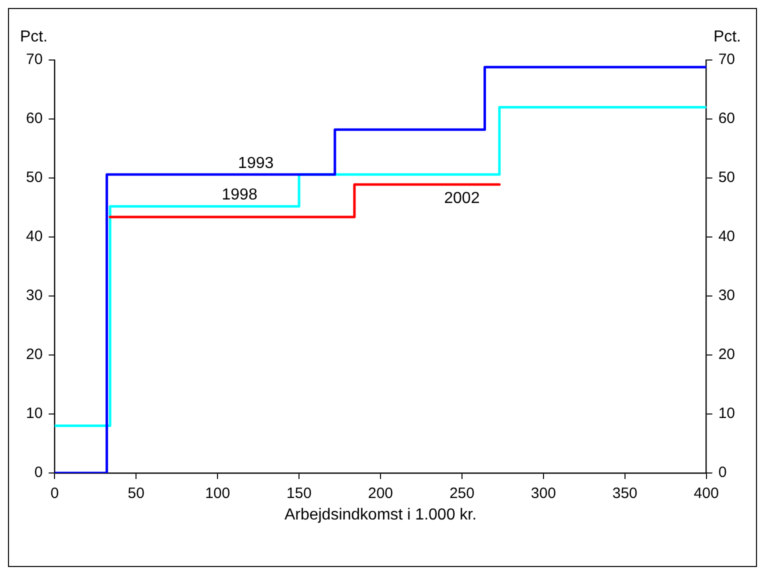 This screenshot has width=759, height=569. Describe the element at coordinates (34, 237) in the screenshot. I see `y-tick-label: 40` at that location.